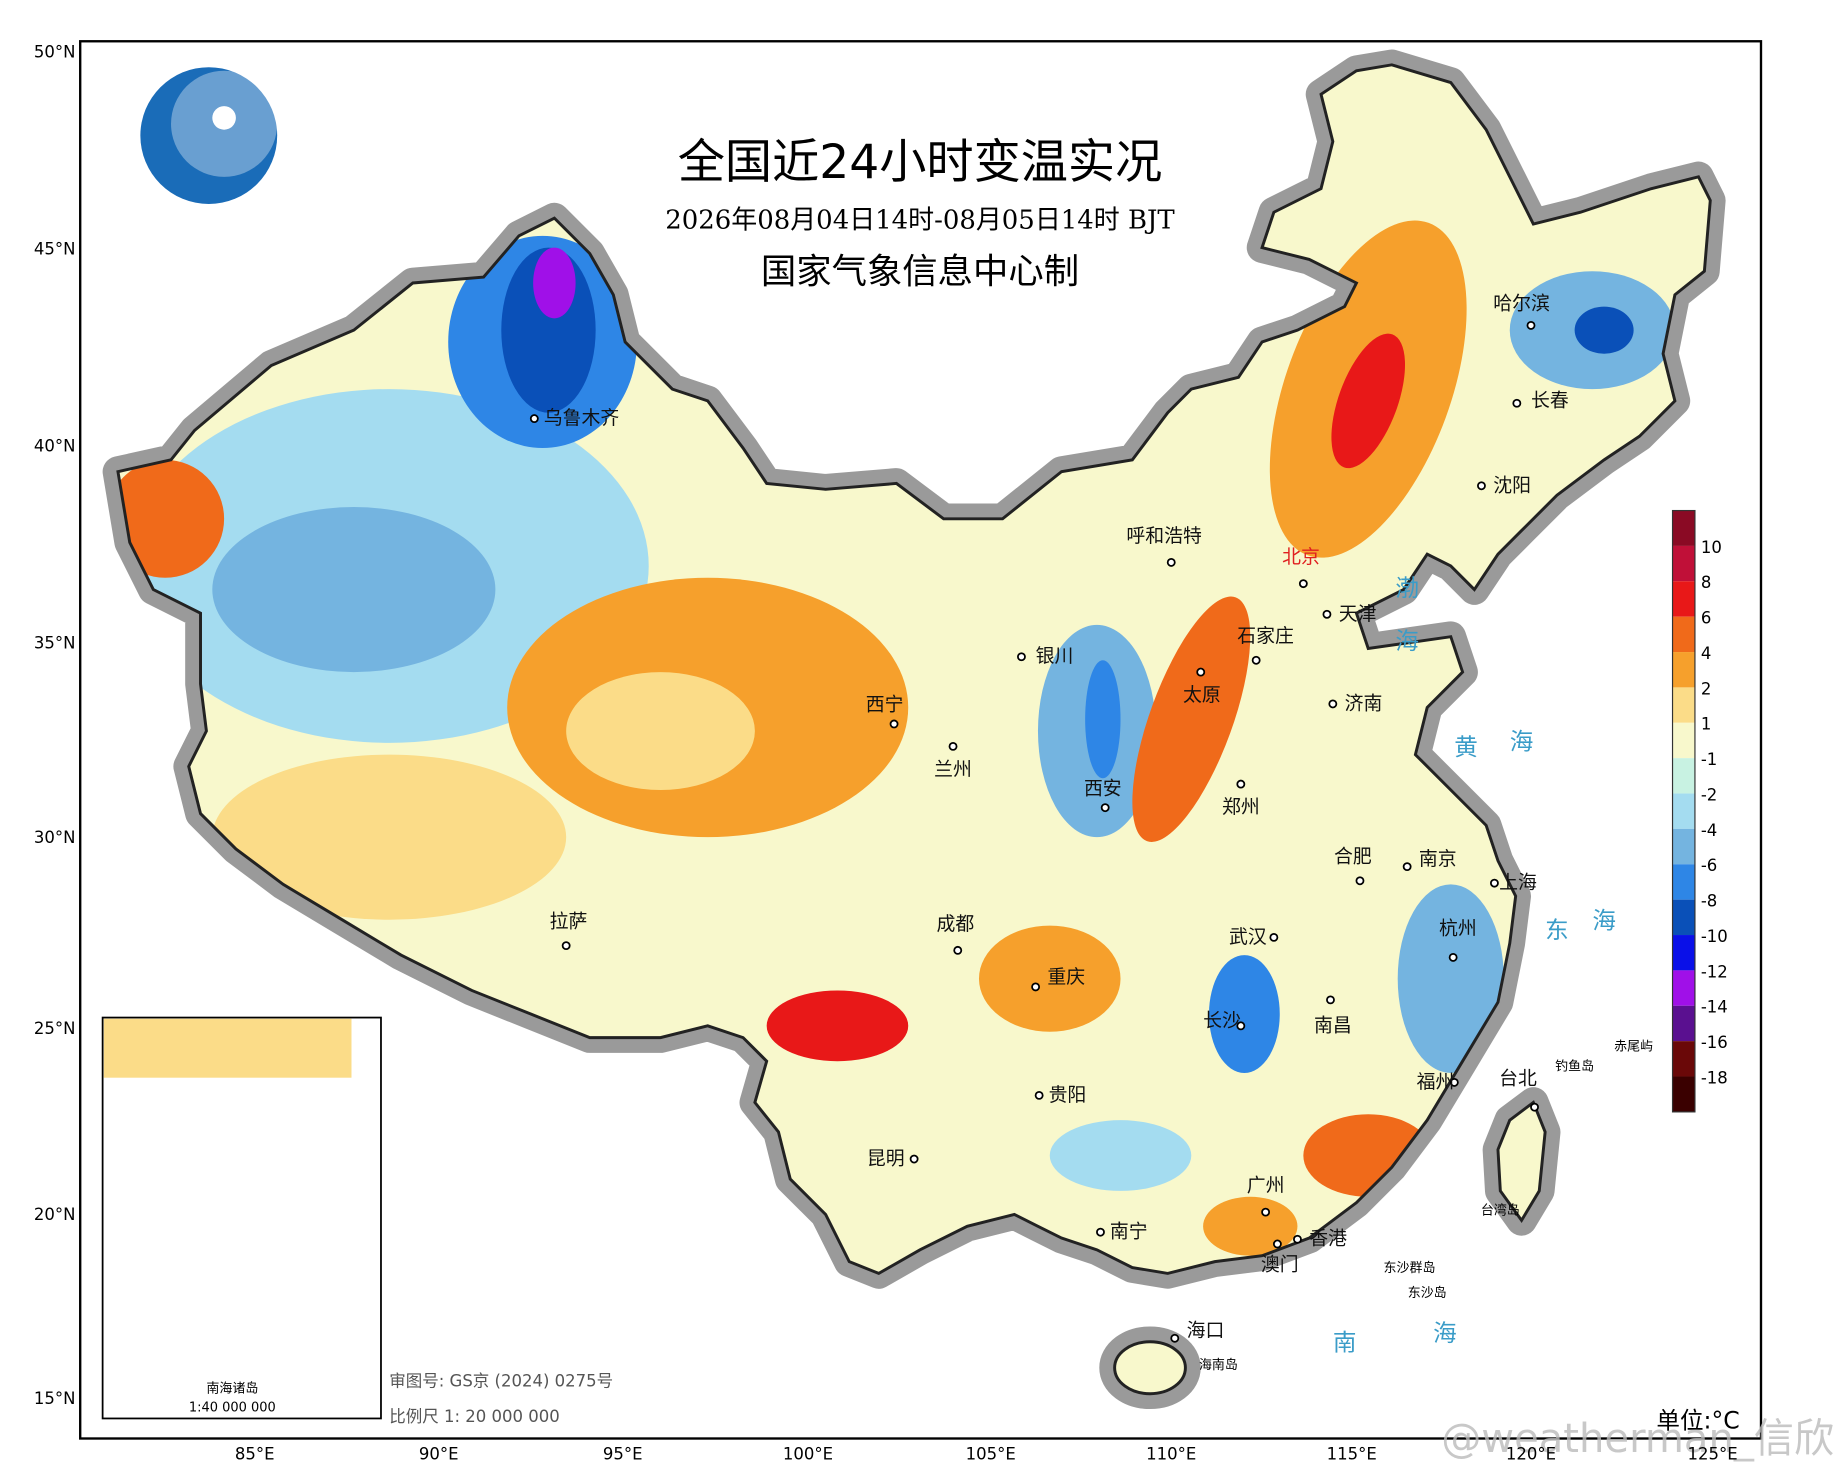 This screenshot has width=1840, height=1481. What do you see at coordinates (1410, 1268) in the screenshot?
I see `island-label: 东沙群岛` at bounding box center [1410, 1268].